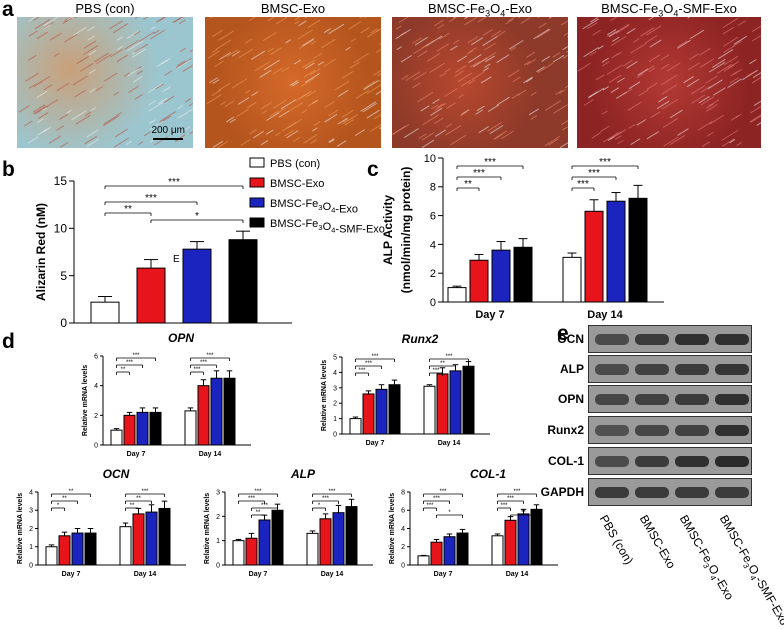 The height and width of the screenshot is (630, 784). What do you see at coordinates (562, 430) in the screenshot?
I see `blot-row-label: Runx2` at bounding box center [562, 430].